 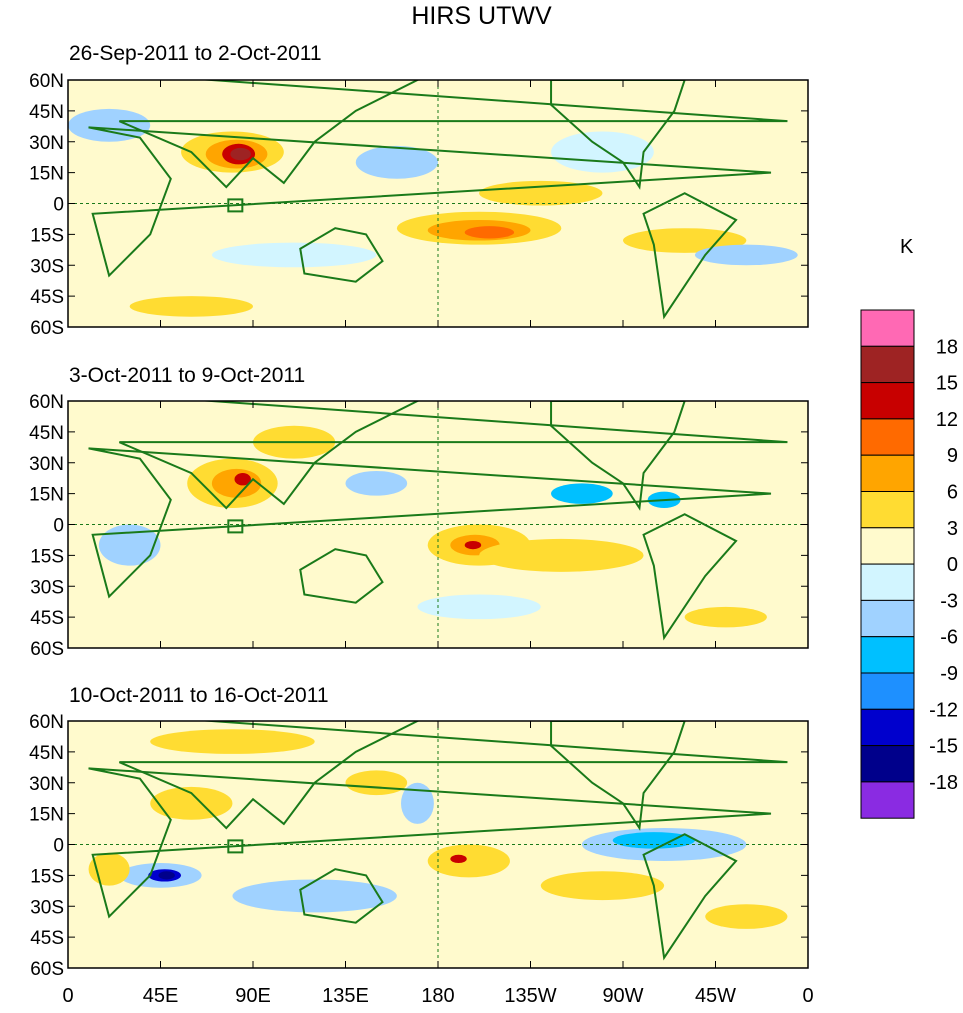 I want to click on colorbar-unit: K, so click(x=907, y=247).